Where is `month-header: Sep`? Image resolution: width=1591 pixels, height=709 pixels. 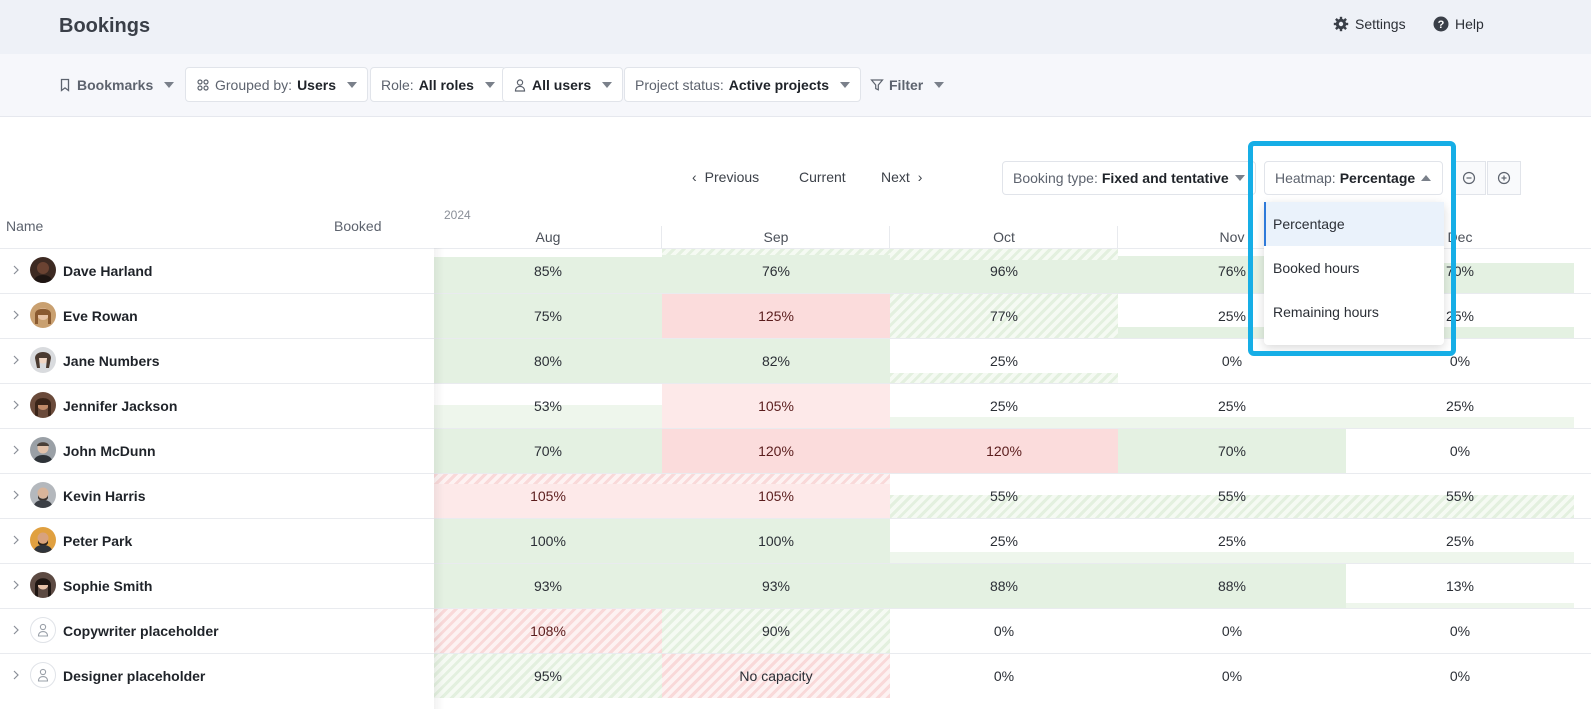
month-header: Sep is located at coordinates (776, 237).